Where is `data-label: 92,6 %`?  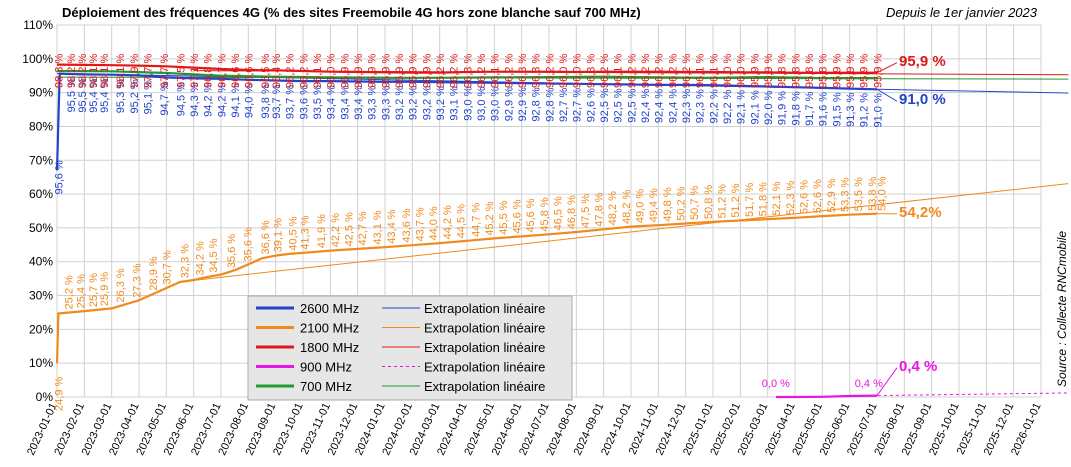 data-label: 92,6 % is located at coordinates (591, 105).